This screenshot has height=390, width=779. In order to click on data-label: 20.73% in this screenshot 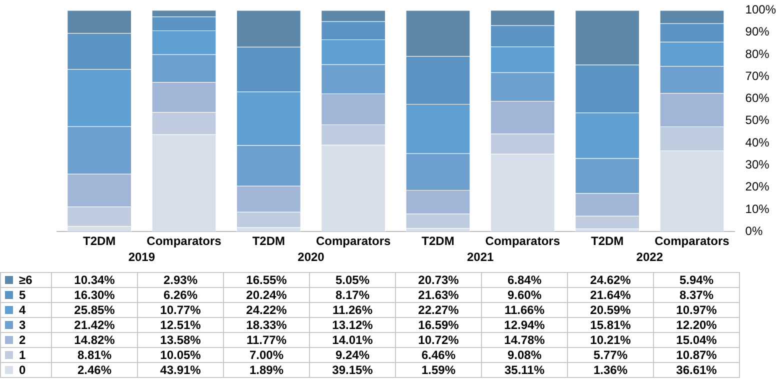, I will do `click(439, 280)`.